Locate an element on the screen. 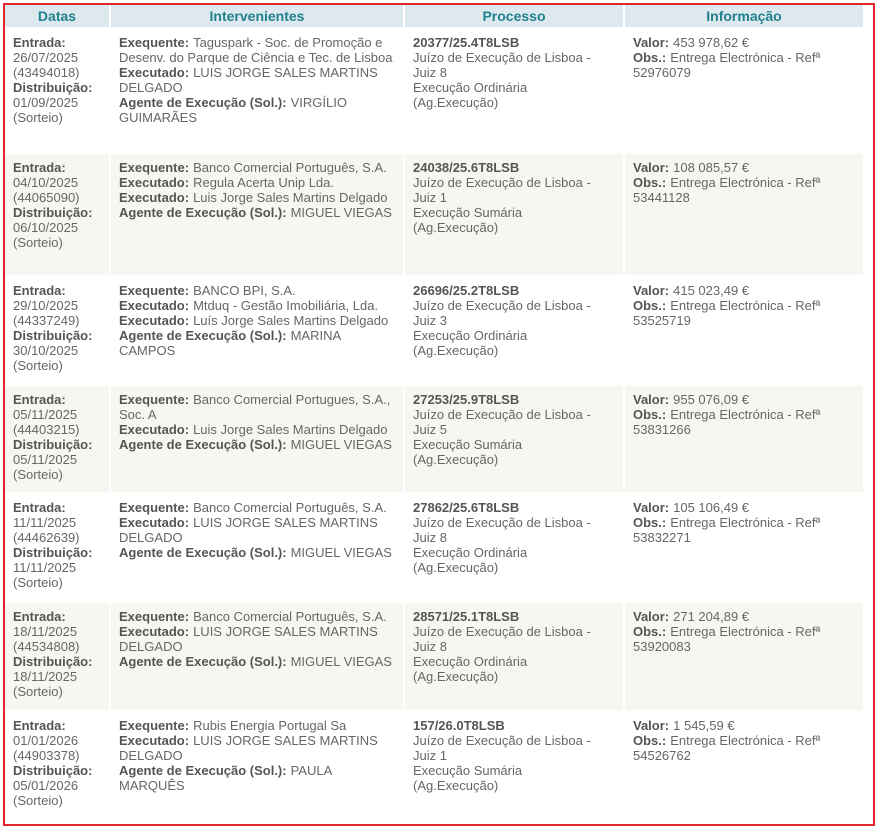 The width and height of the screenshot is (878, 828). cell-line: (44403215) is located at coordinates (57, 429).